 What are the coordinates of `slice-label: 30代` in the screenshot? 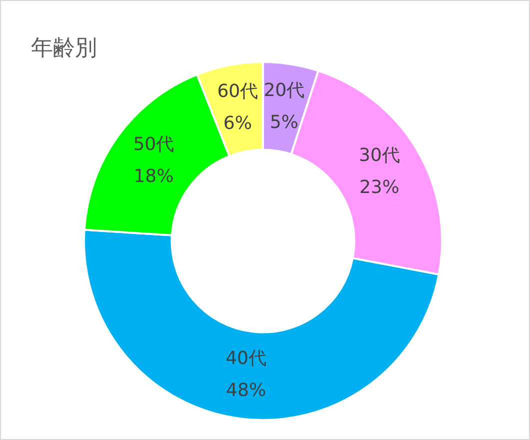 It's located at (379, 155).